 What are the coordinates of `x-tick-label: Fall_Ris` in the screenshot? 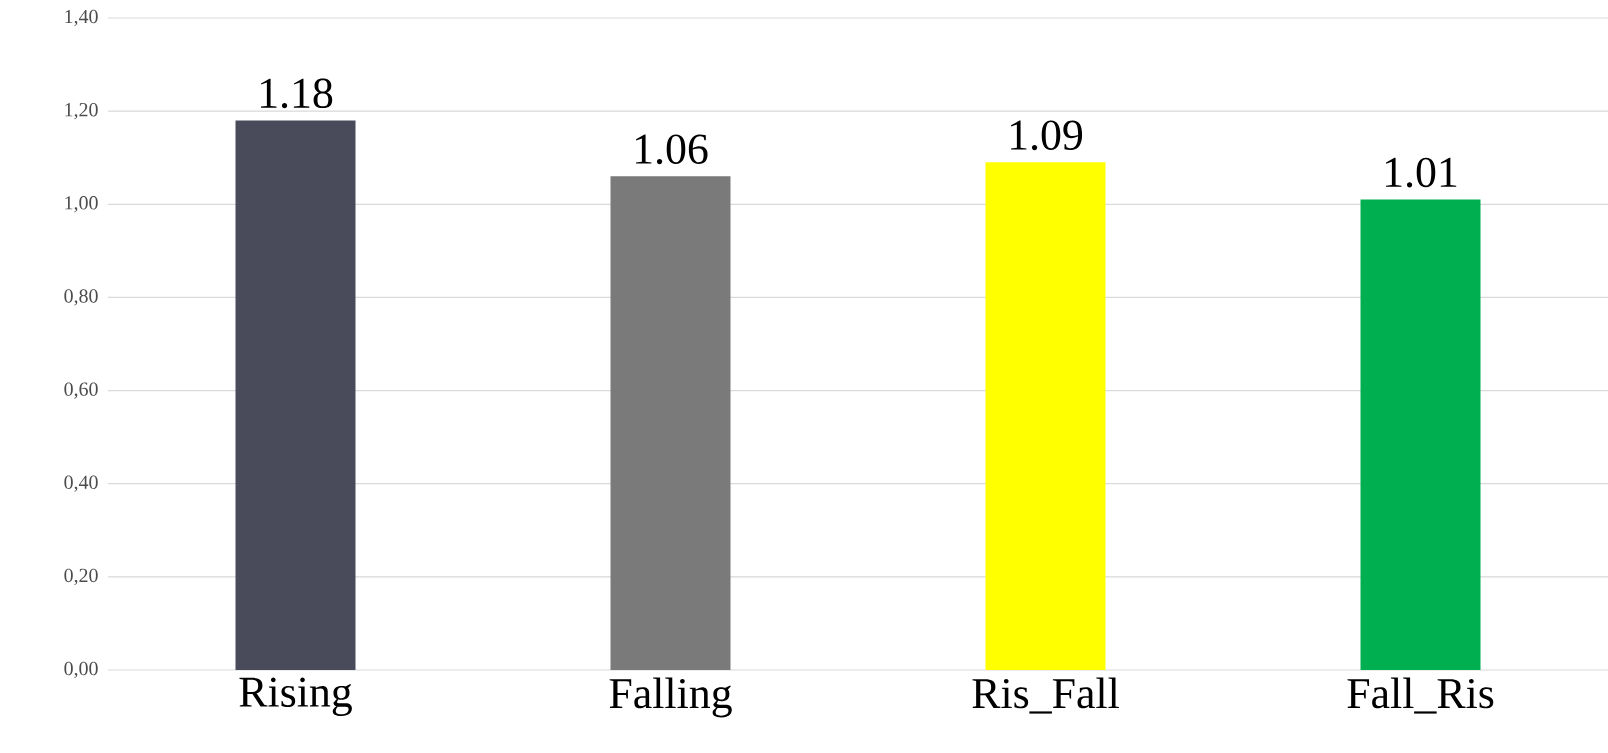 It's located at (1420, 695).